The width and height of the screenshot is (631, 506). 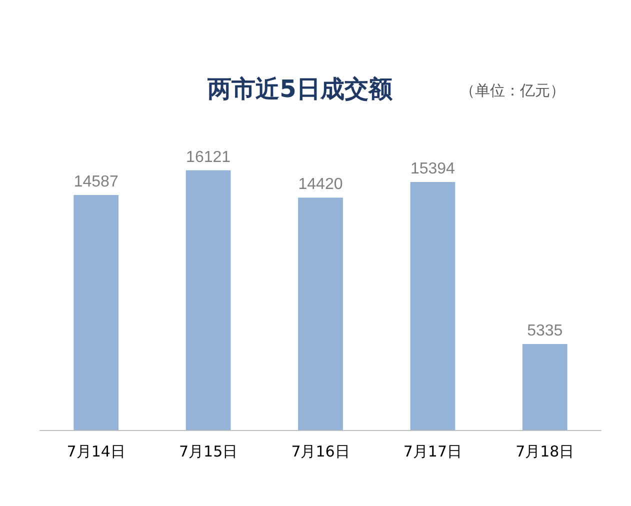 I want to click on chart-subtitle: （单位：亿元）, so click(x=512, y=91).